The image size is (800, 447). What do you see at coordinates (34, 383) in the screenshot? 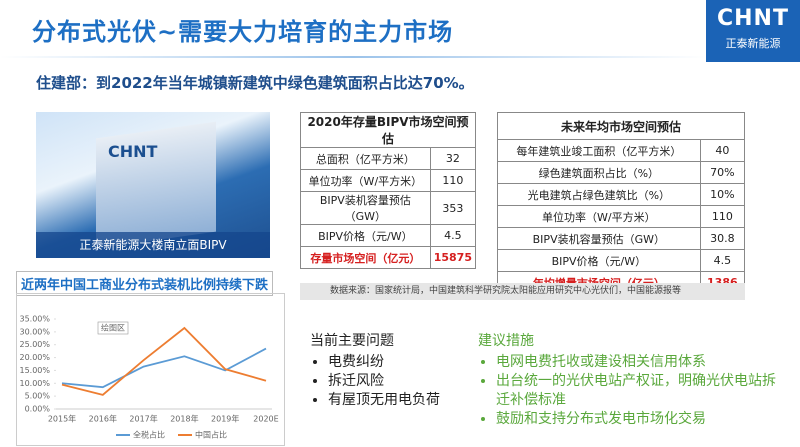
I see `y-tick-label: 10.00%` at bounding box center [34, 383].